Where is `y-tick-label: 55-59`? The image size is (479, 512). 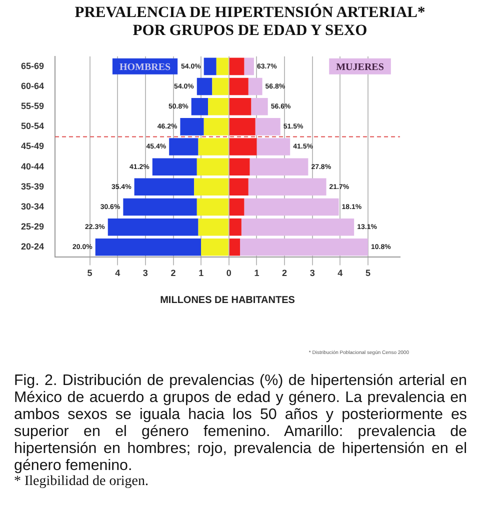
y-tick-label: 55-59 is located at coordinates (32, 106).